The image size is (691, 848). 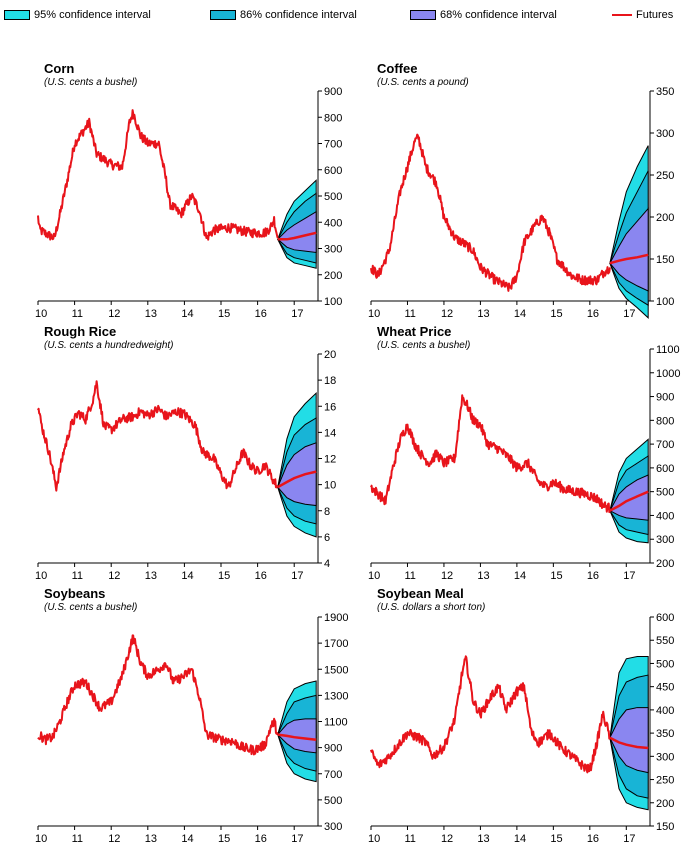 I want to click on x-tick-label: 11, so click(x=409, y=314).